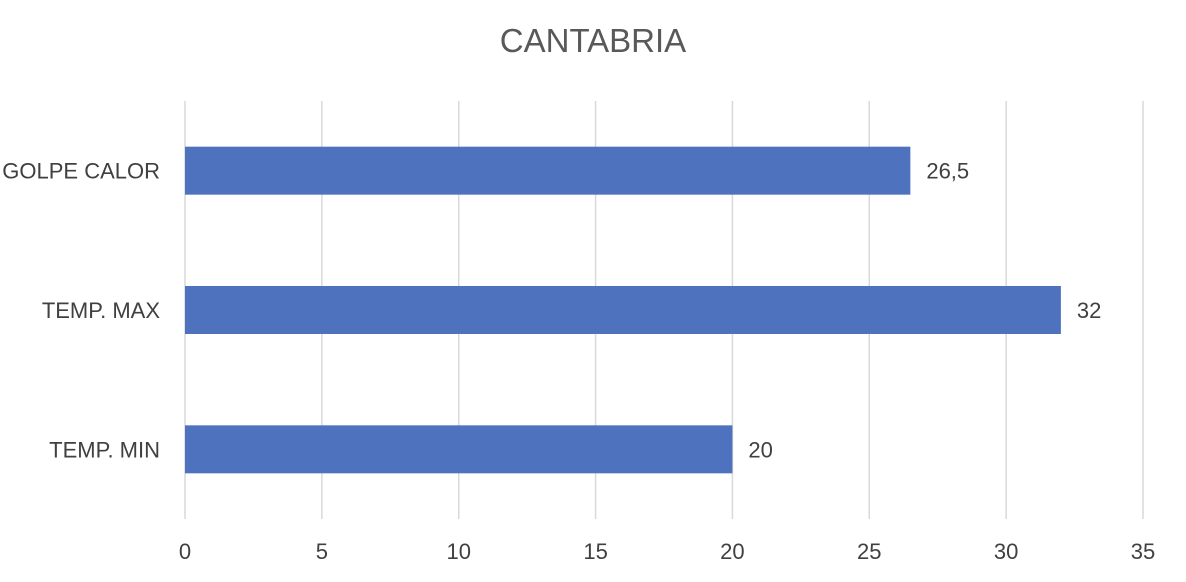 Image resolution: width=1186 pixels, height=582 pixels. I want to click on x-tick-label-4: 20, so click(732, 551).